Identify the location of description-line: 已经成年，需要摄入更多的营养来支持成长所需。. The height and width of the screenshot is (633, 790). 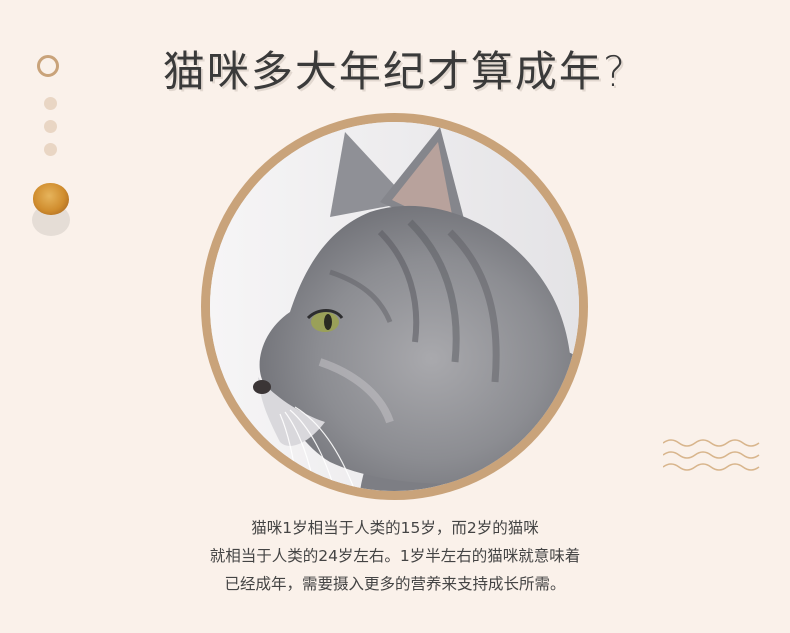
(395, 584).